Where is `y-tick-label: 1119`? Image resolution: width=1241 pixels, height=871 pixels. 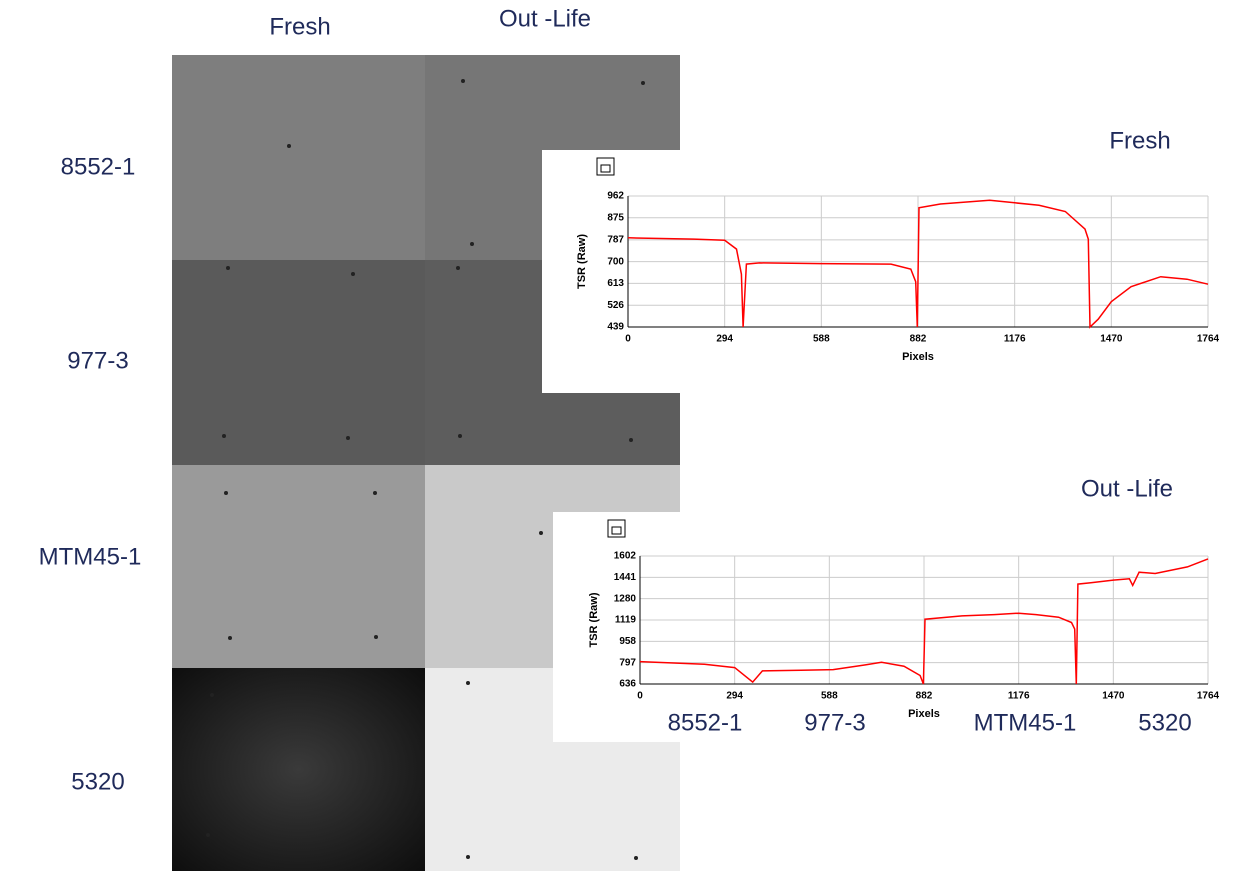
y-tick-label: 1119 is located at coordinates (626, 620).